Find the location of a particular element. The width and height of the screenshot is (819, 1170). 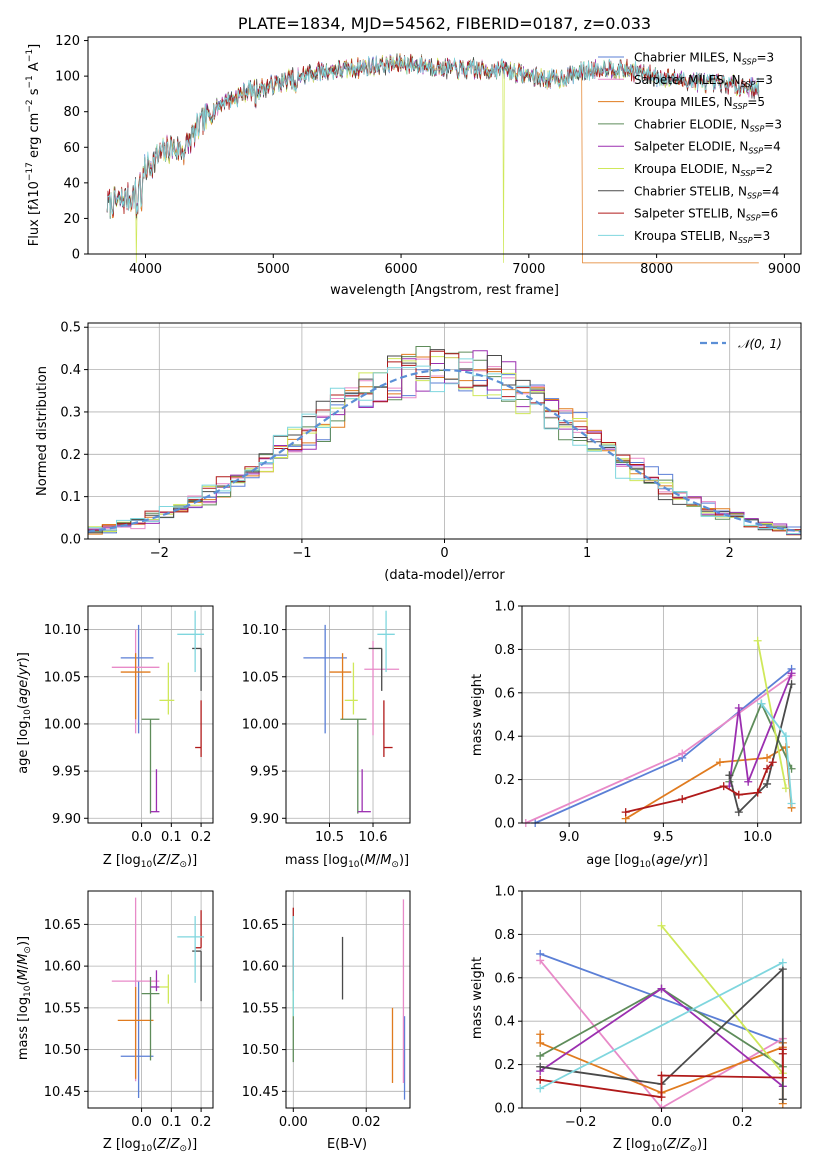

mass-vs-extinction-panel: 0.00 0.02 10.45 10.50 10.55 10.60 10.65 is located at coordinates (326, 1010).